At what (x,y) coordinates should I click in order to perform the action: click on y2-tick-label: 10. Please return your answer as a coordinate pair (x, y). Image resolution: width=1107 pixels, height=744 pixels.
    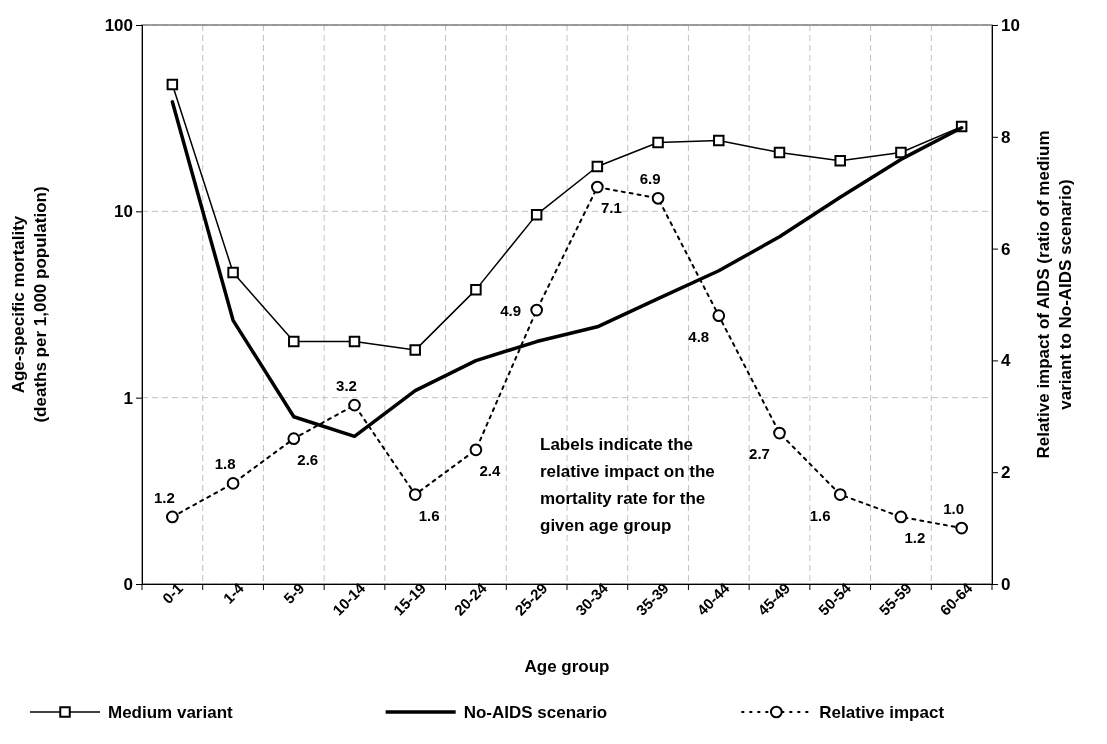
    Looking at the image, I should click on (1010, 25).